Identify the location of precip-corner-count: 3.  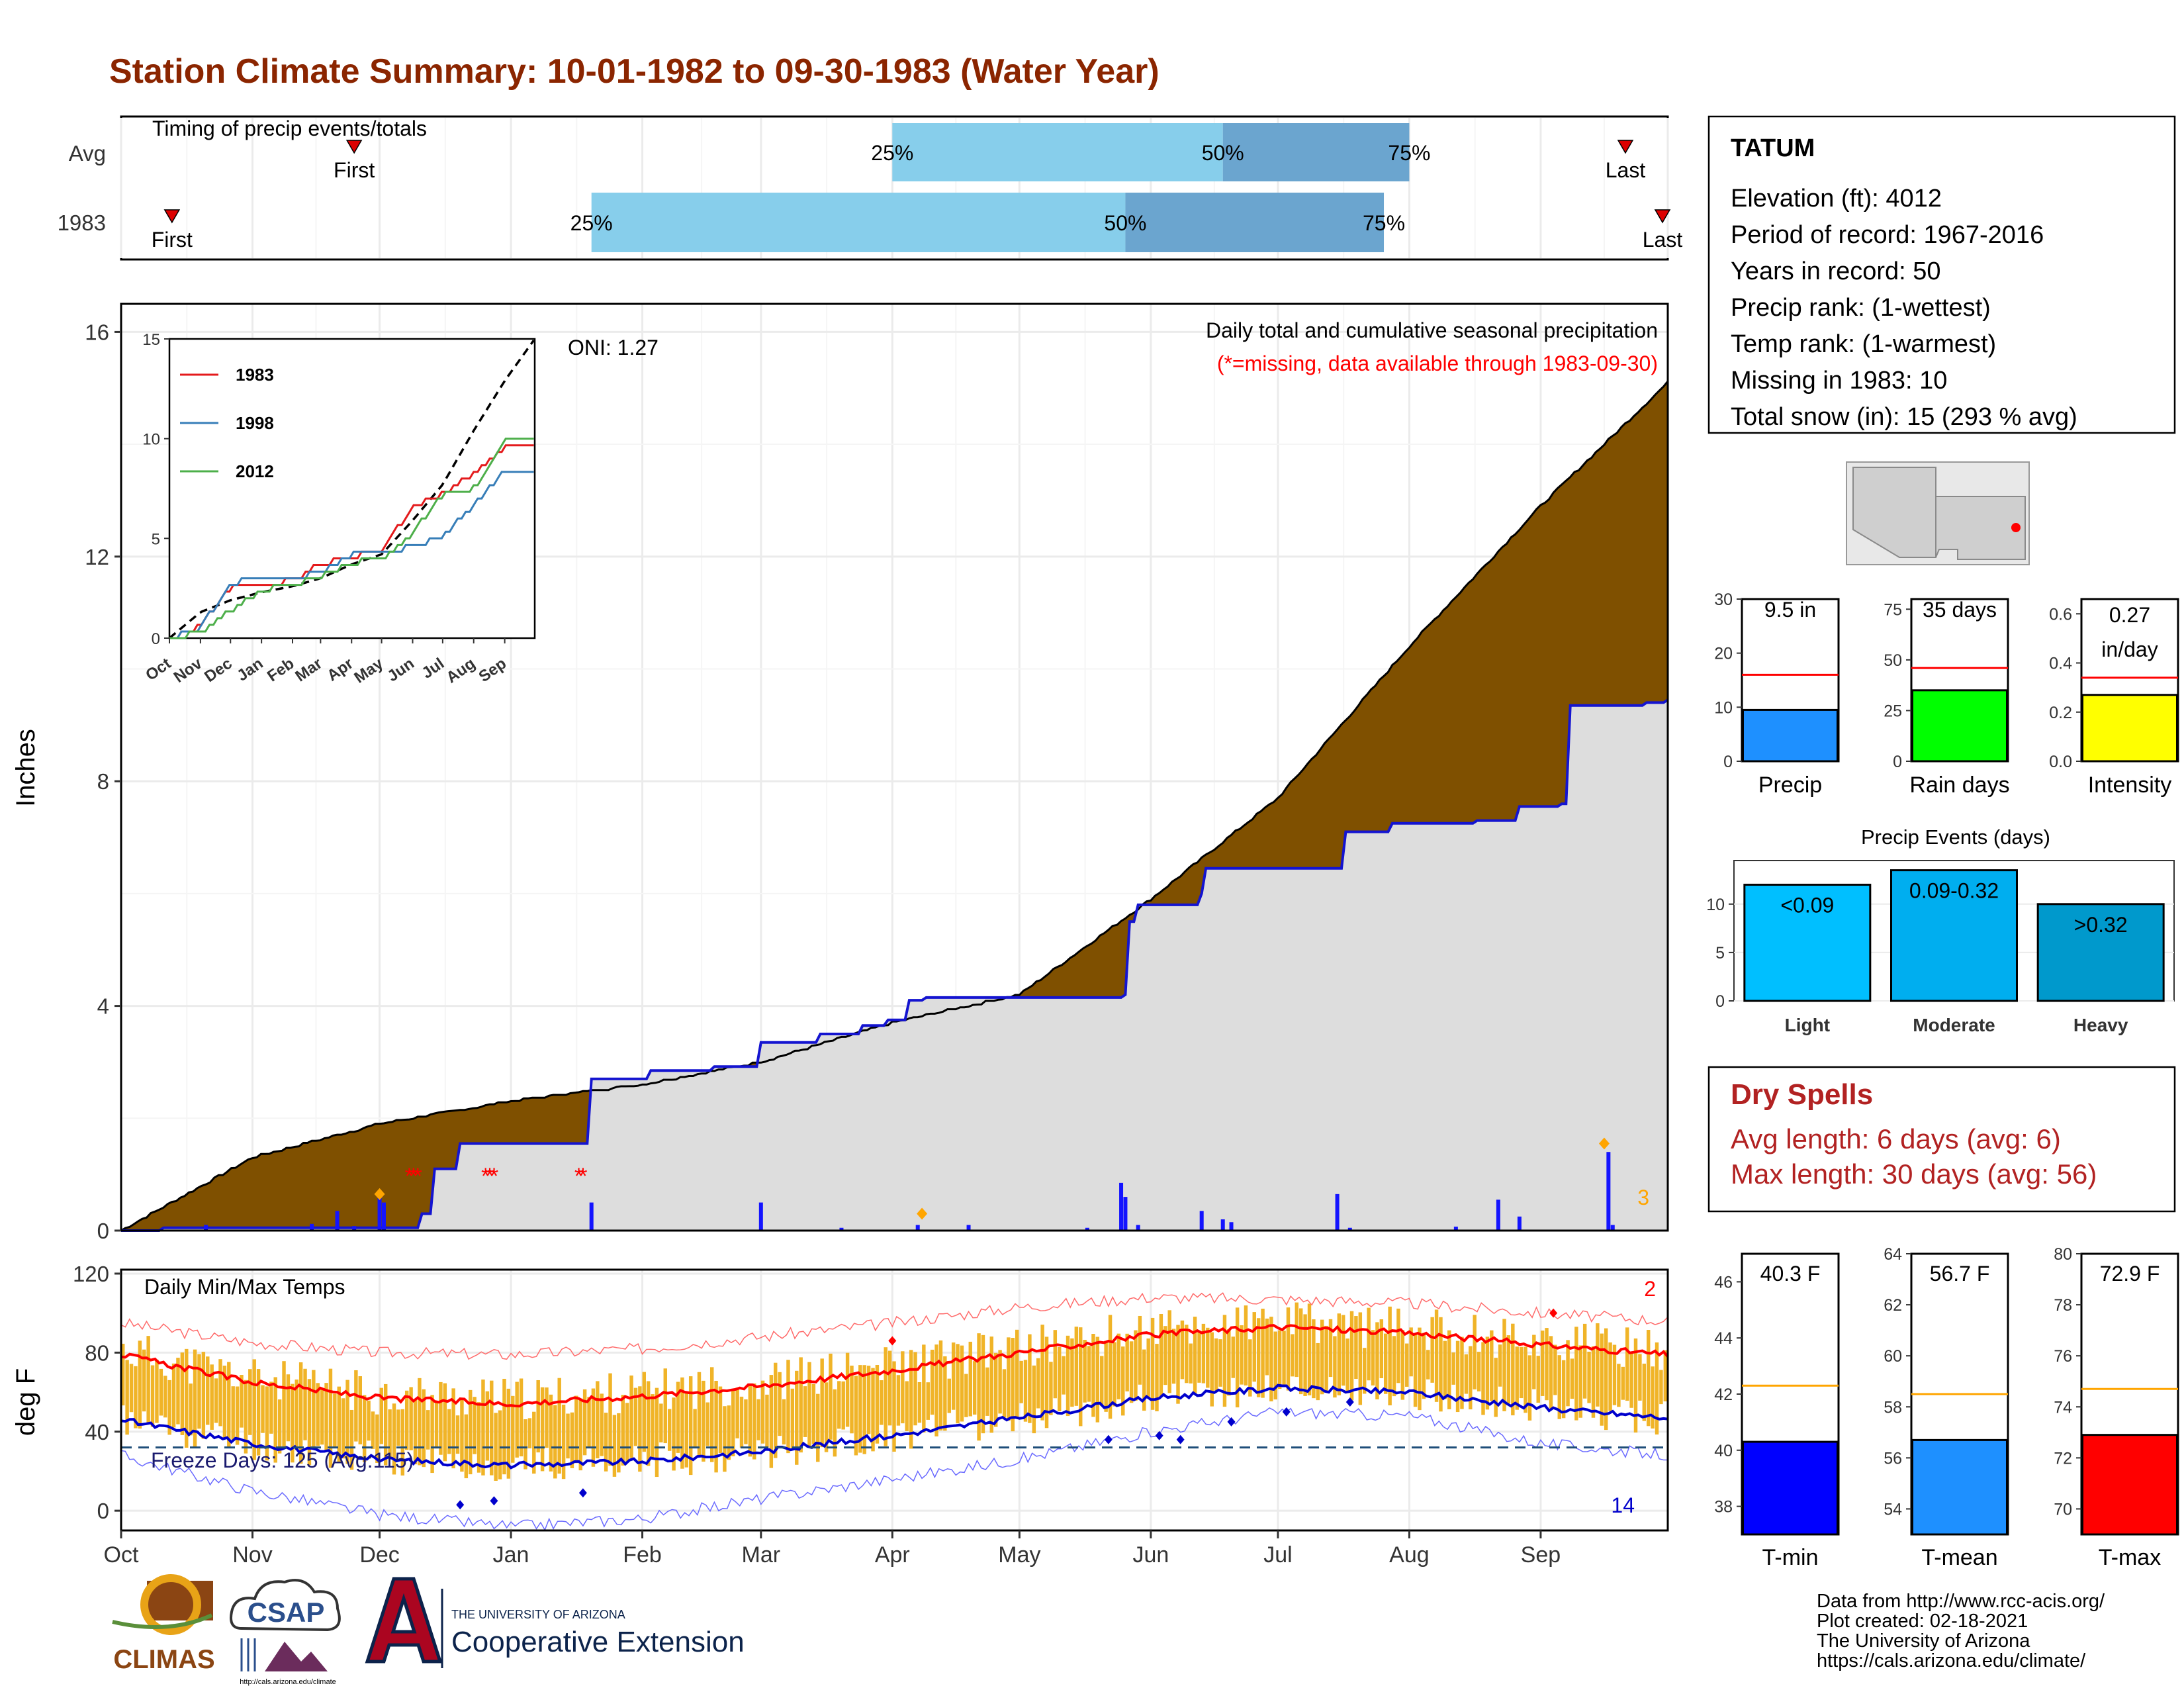
(1643, 1197).